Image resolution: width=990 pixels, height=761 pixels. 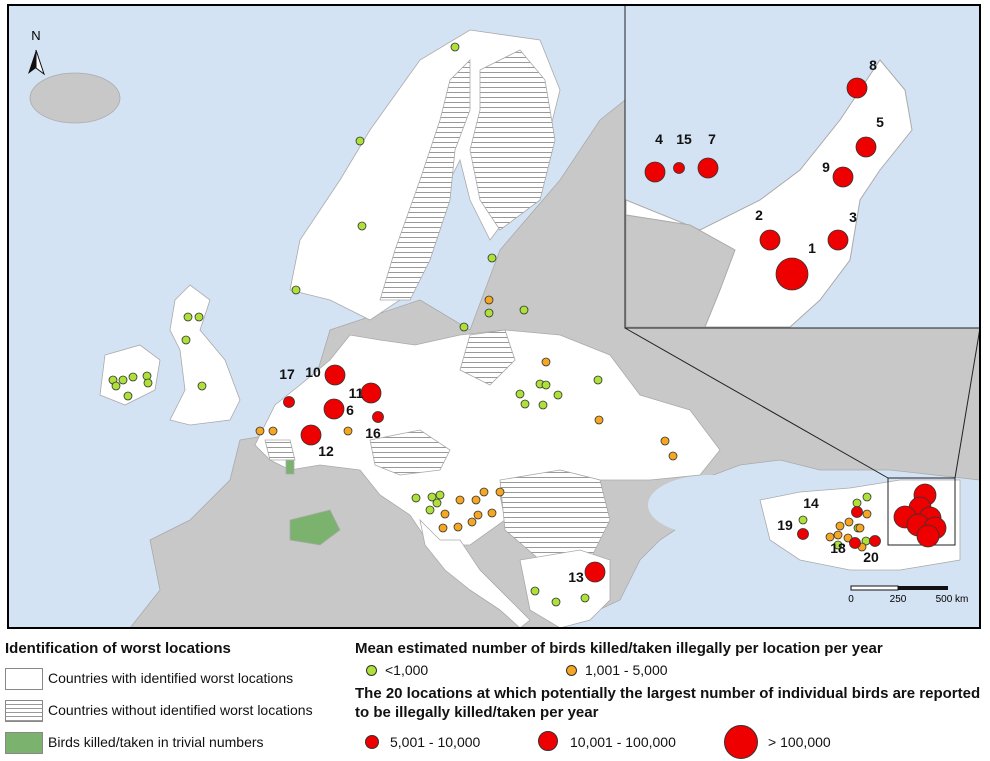 I want to click on iceland, so click(x=75, y=98).